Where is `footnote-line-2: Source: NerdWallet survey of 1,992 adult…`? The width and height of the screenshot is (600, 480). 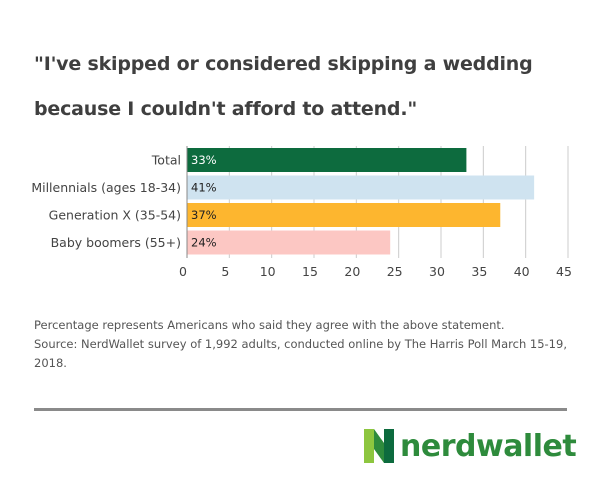
footnote-line-2: Source: NerdWallet survey of 1,992 adult… is located at coordinates (300, 353).